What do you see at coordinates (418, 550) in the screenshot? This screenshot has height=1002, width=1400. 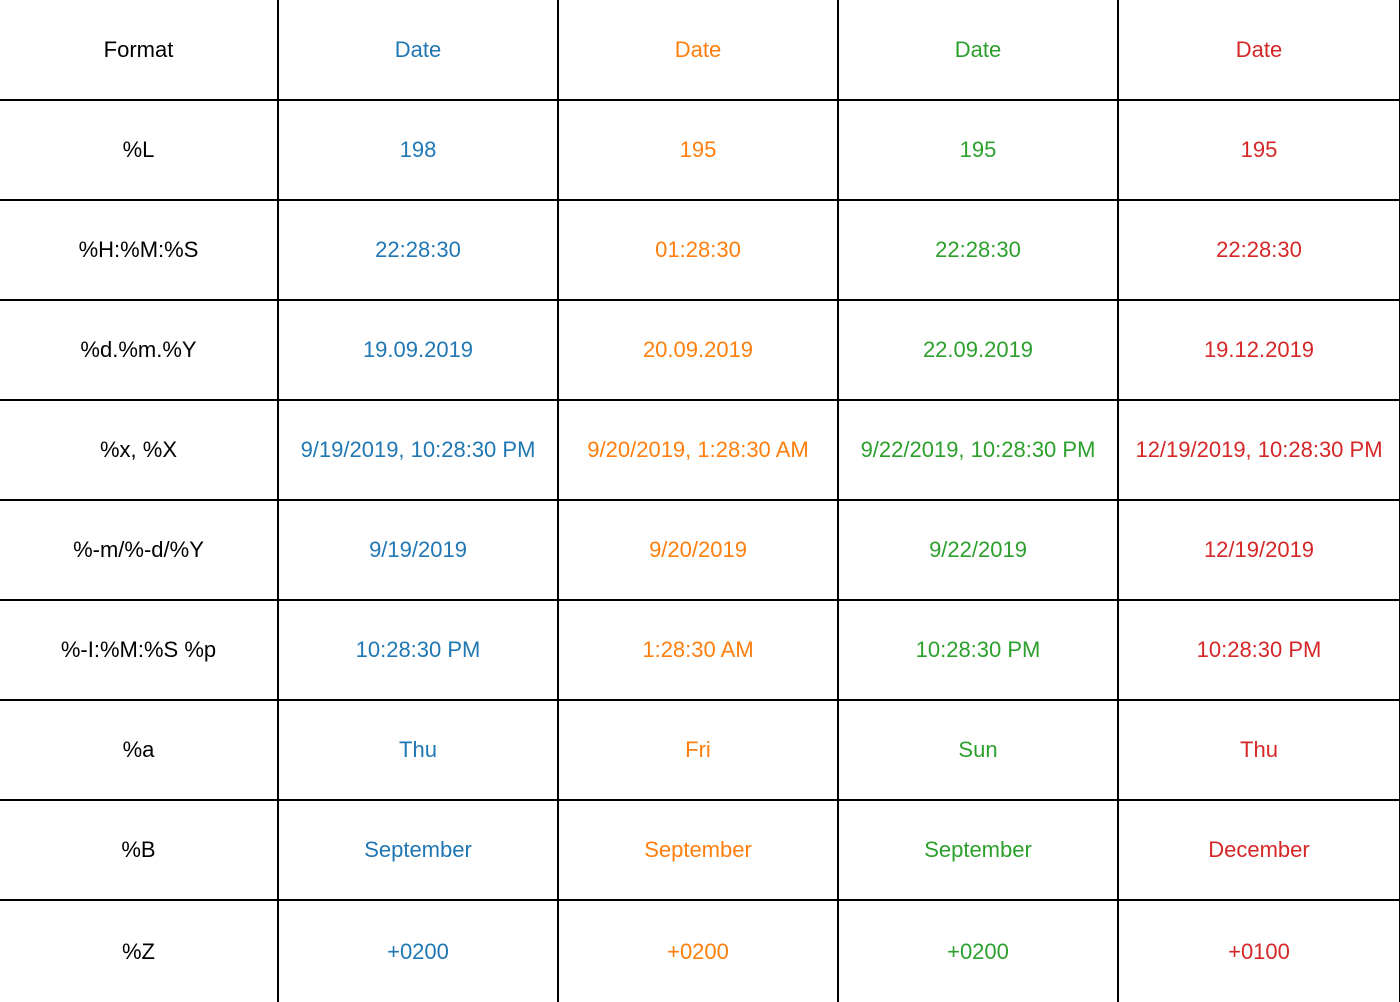 I see `date-value-cell-1: 9/19/2019` at bounding box center [418, 550].